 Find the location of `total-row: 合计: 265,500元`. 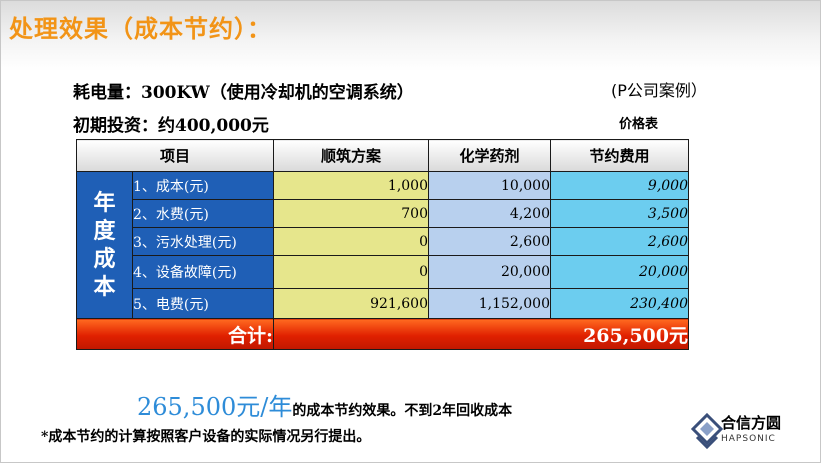

total-row: 合计: 265,500元 is located at coordinates (382, 334).